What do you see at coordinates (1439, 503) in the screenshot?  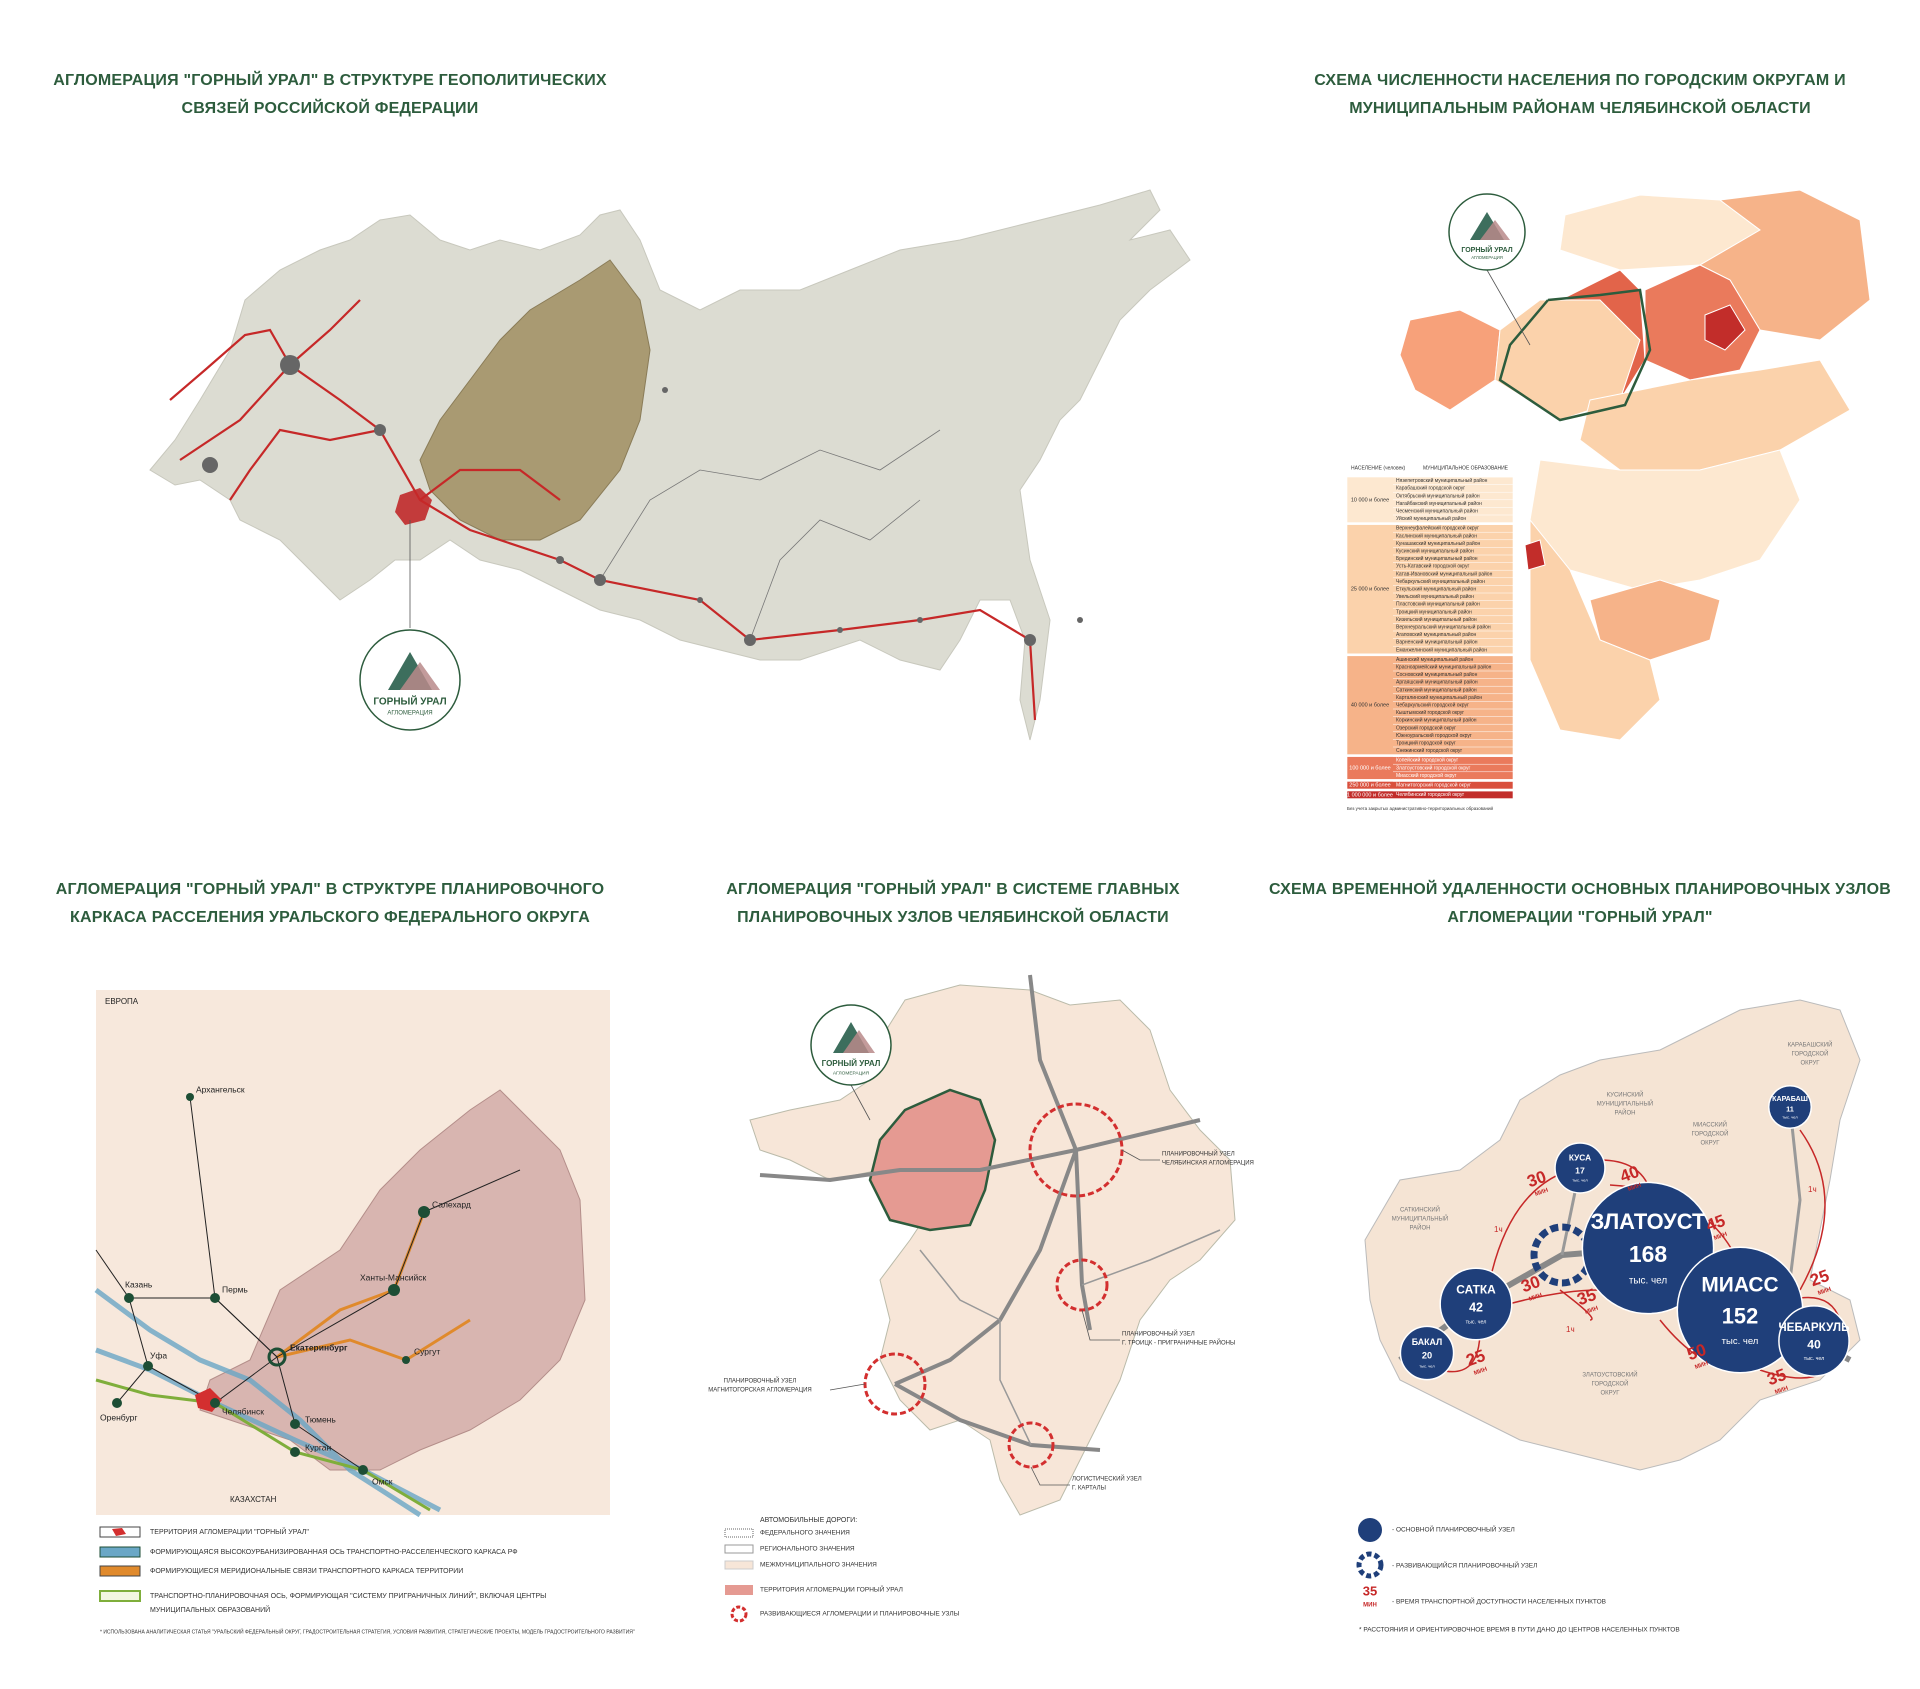 I see `legend-item: Нагайбакский муниципальный район` at bounding box center [1439, 503].